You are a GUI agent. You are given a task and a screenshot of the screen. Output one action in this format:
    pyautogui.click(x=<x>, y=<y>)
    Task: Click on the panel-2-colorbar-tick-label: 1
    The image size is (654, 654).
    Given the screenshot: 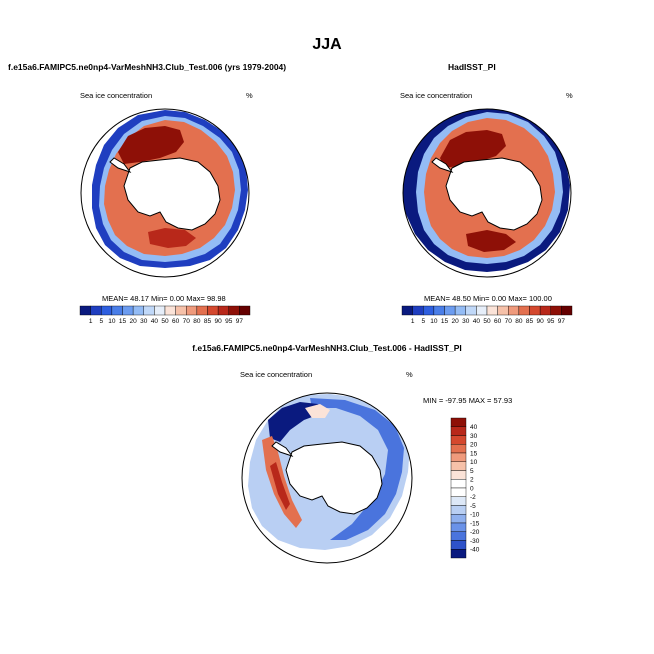 What is the action you would take?
    pyautogui.click(x=413, y=321)
    